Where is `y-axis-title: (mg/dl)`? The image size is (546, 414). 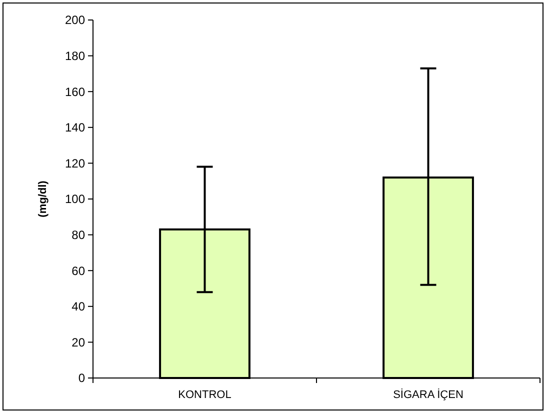 y-axis-title: (mg/dl) is located at coordinates (43, 199).